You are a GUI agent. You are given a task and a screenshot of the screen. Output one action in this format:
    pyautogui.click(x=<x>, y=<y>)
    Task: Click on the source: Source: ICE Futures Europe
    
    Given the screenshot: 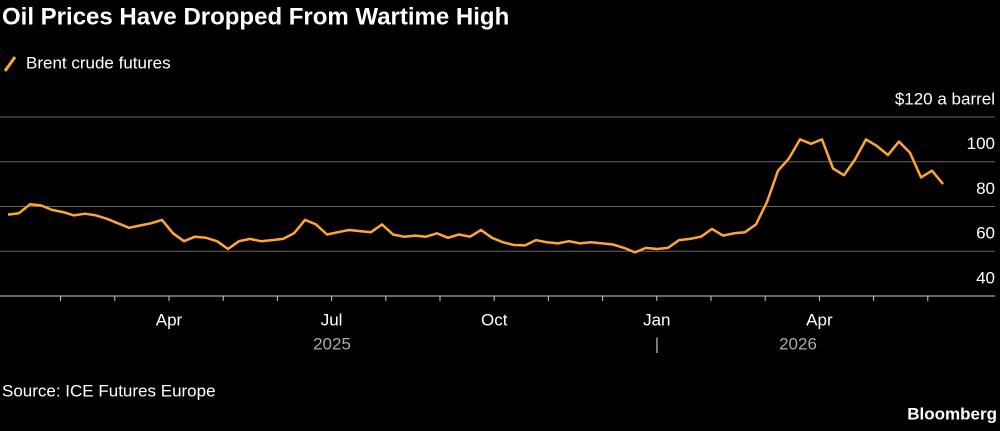 What is the action you would take?
    pyautogui.click(x=109, y=390)
    